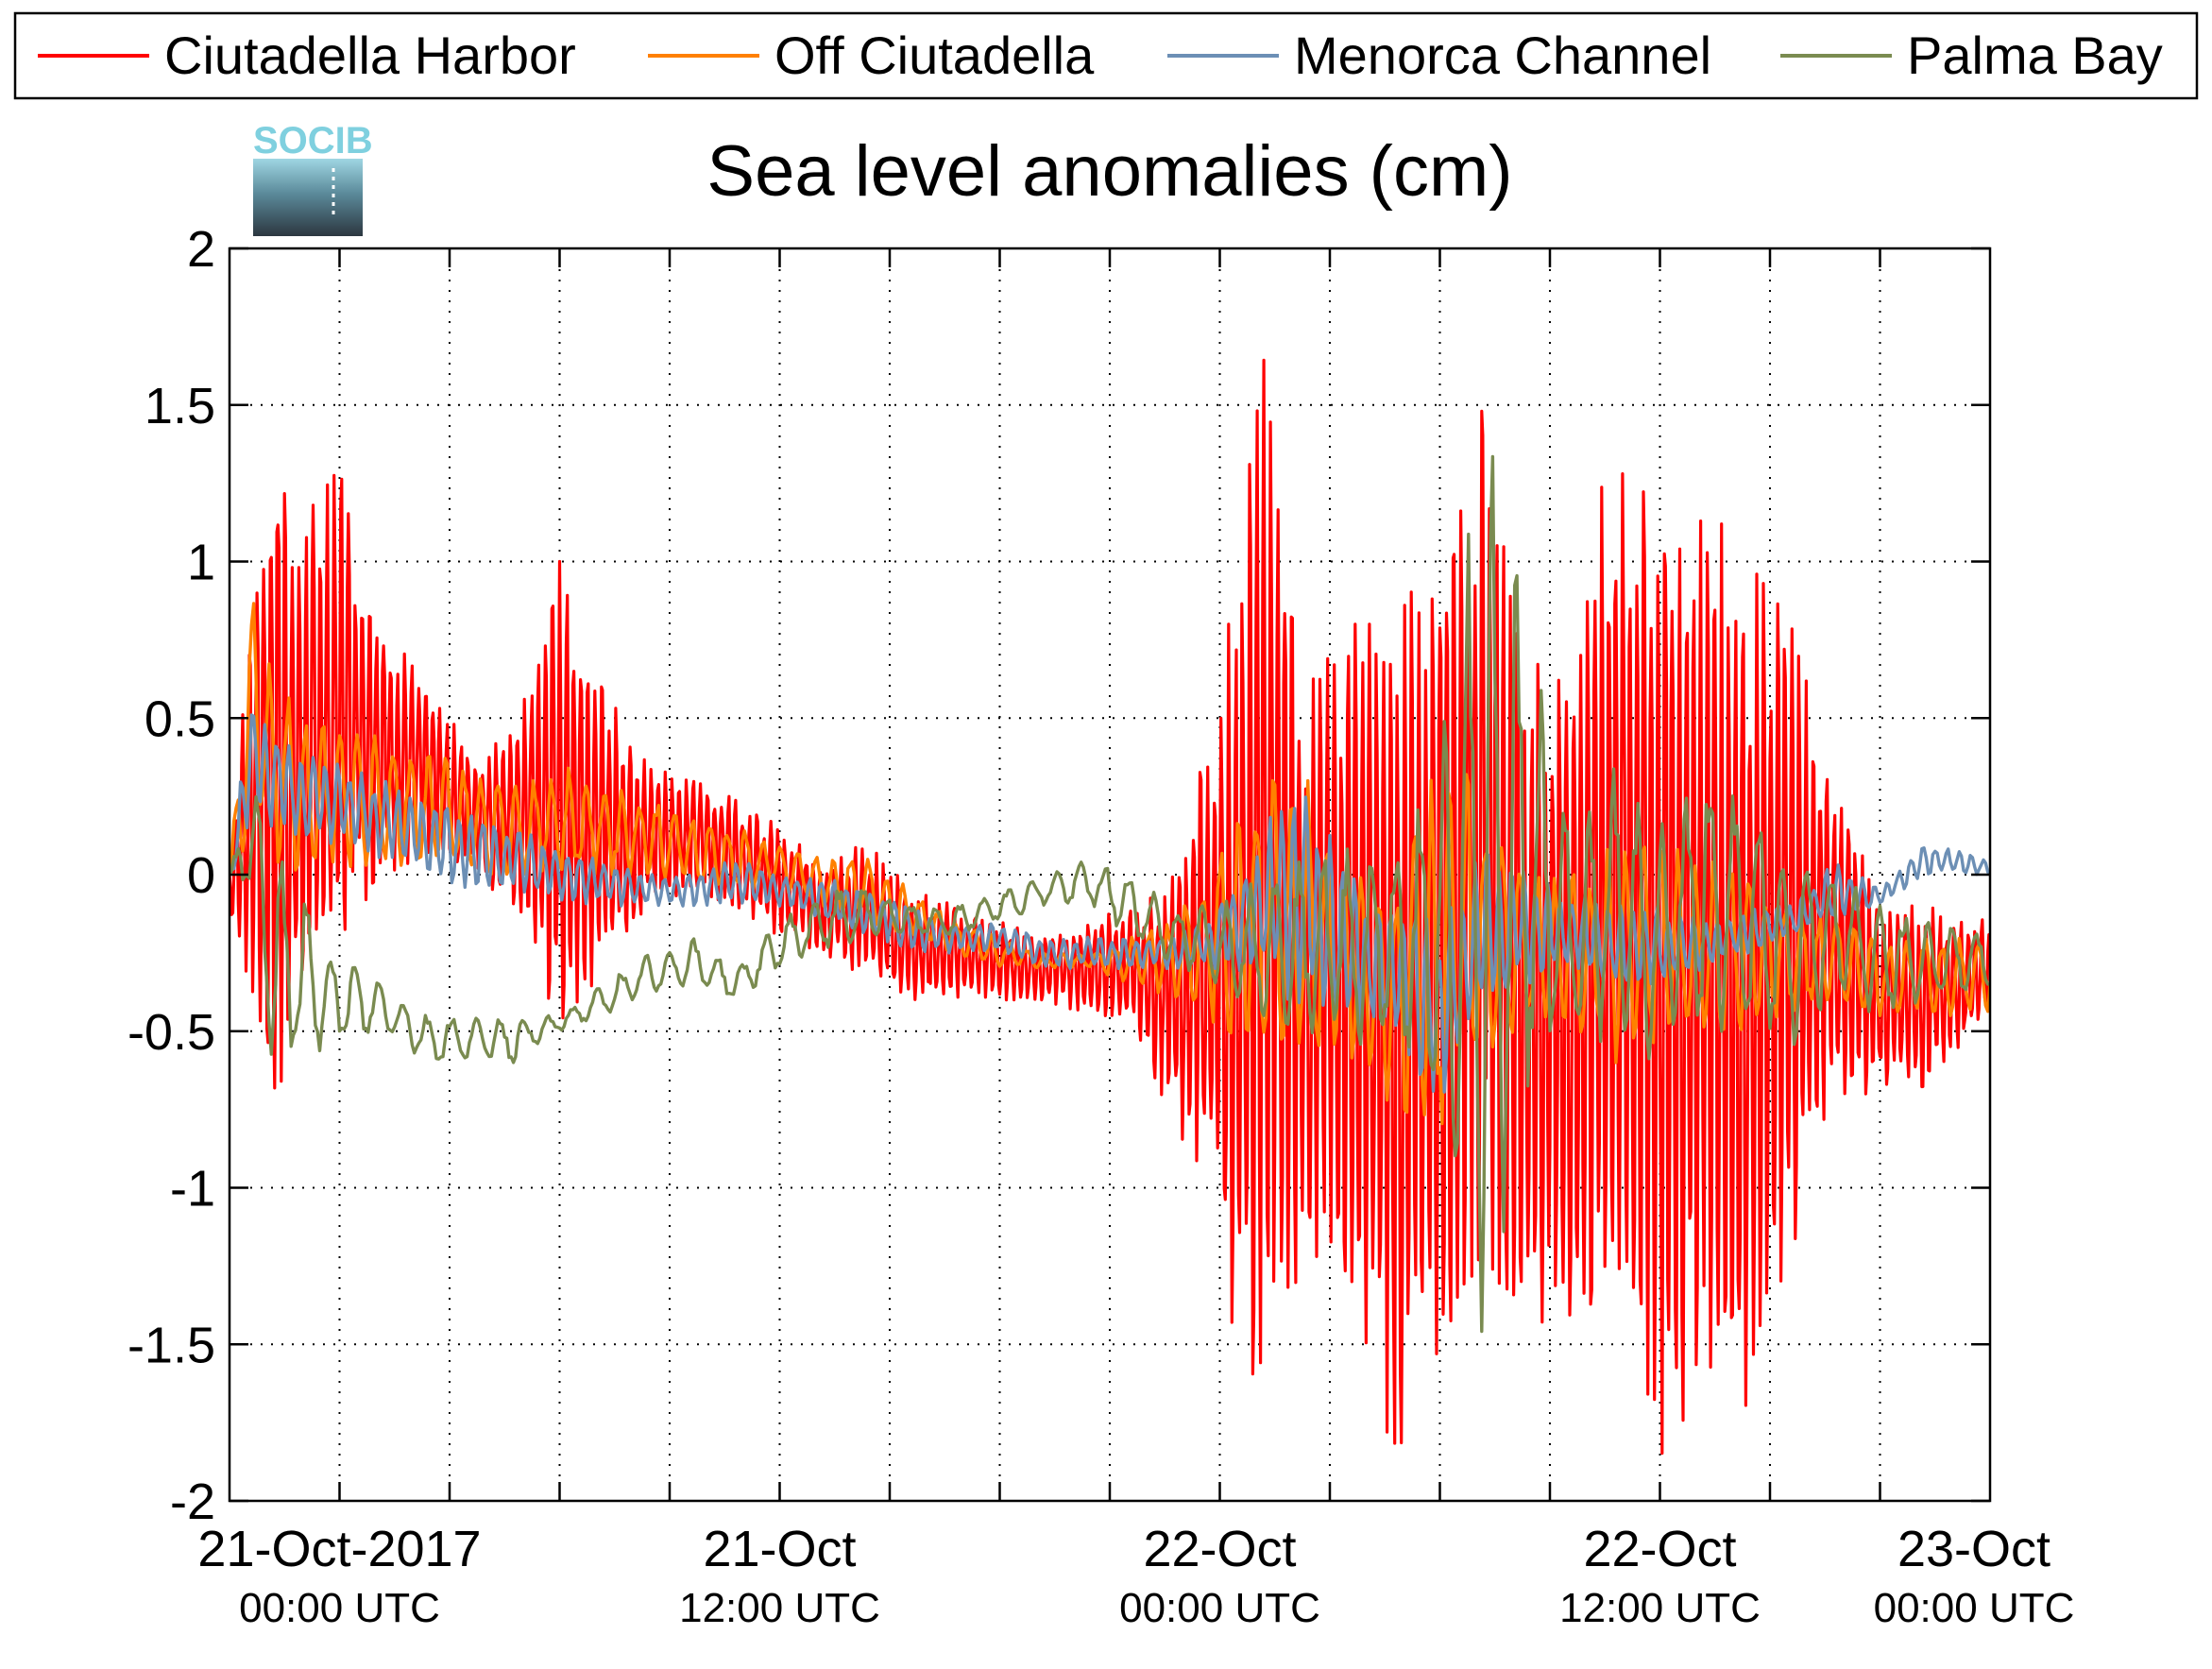  Describe the element at coordinates (313, 178) in the screenshot. I see `socib-logo: SOCIB` at that location.